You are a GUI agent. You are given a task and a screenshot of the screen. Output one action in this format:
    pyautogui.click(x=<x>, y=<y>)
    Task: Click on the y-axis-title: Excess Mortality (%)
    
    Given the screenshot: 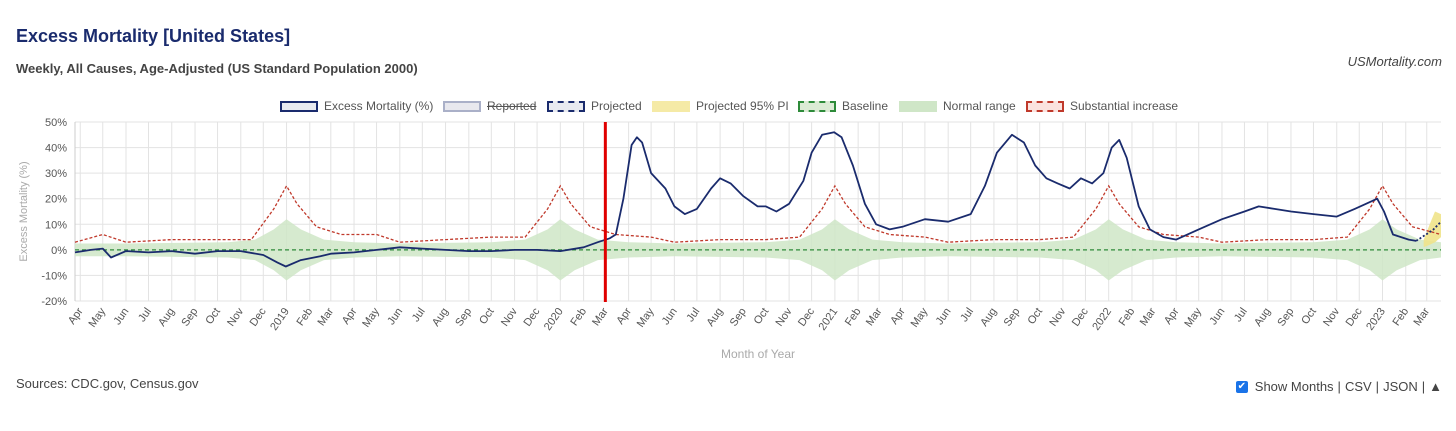 What is the action you would take?
    pyautogui.click(x=24, y=211)
    